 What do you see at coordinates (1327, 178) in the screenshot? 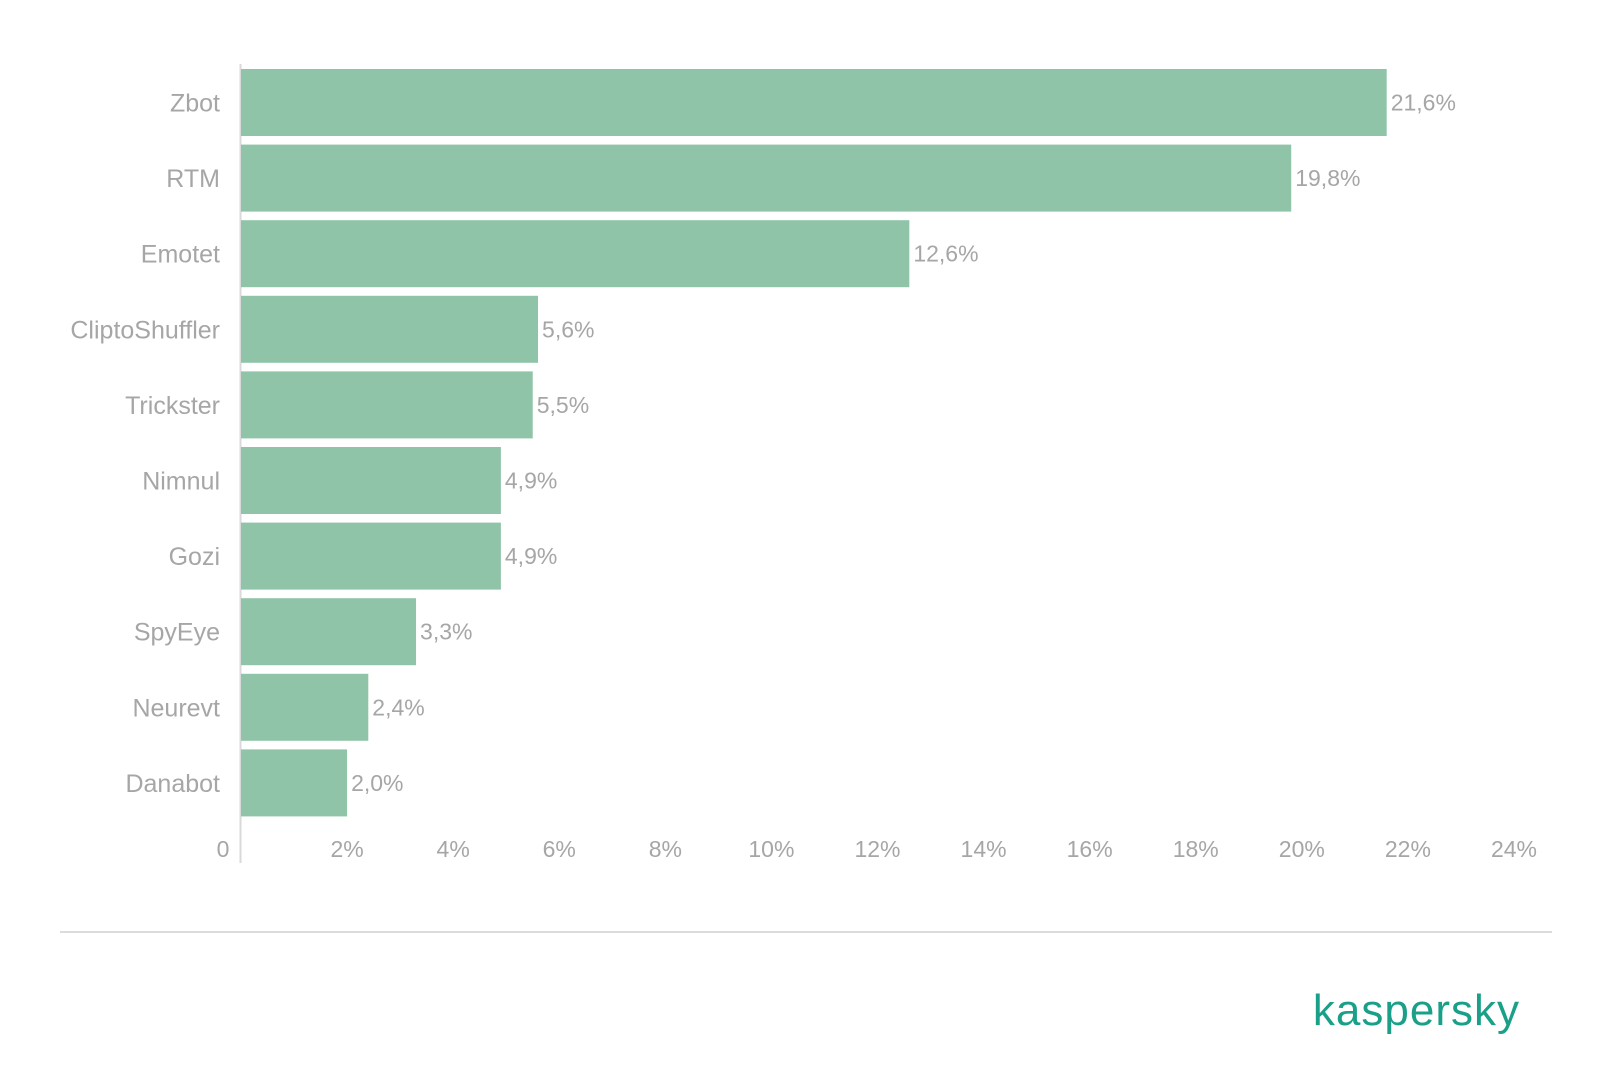
I see `value-label: 19,8%` at bounding box center [1327, 178].